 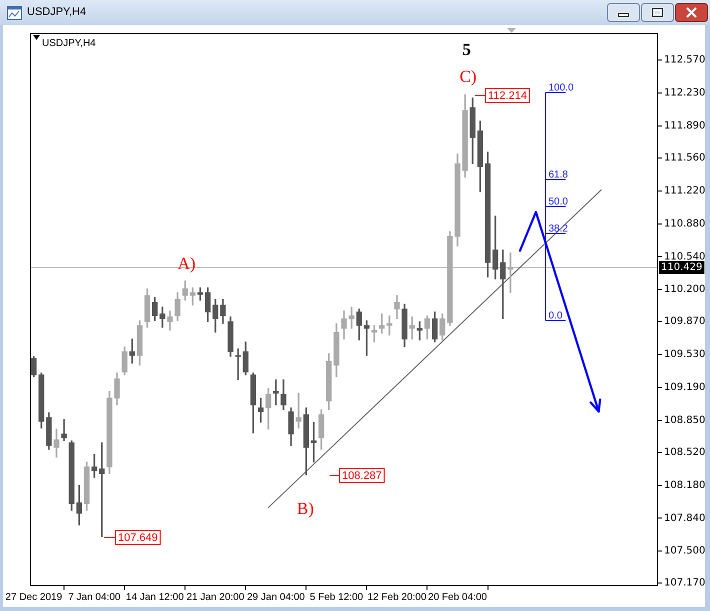 What do you see at coordinates (56, 12) in the screenshot?
I see `chart-title: USDJPY,H4` at bounding box center [56, 12].